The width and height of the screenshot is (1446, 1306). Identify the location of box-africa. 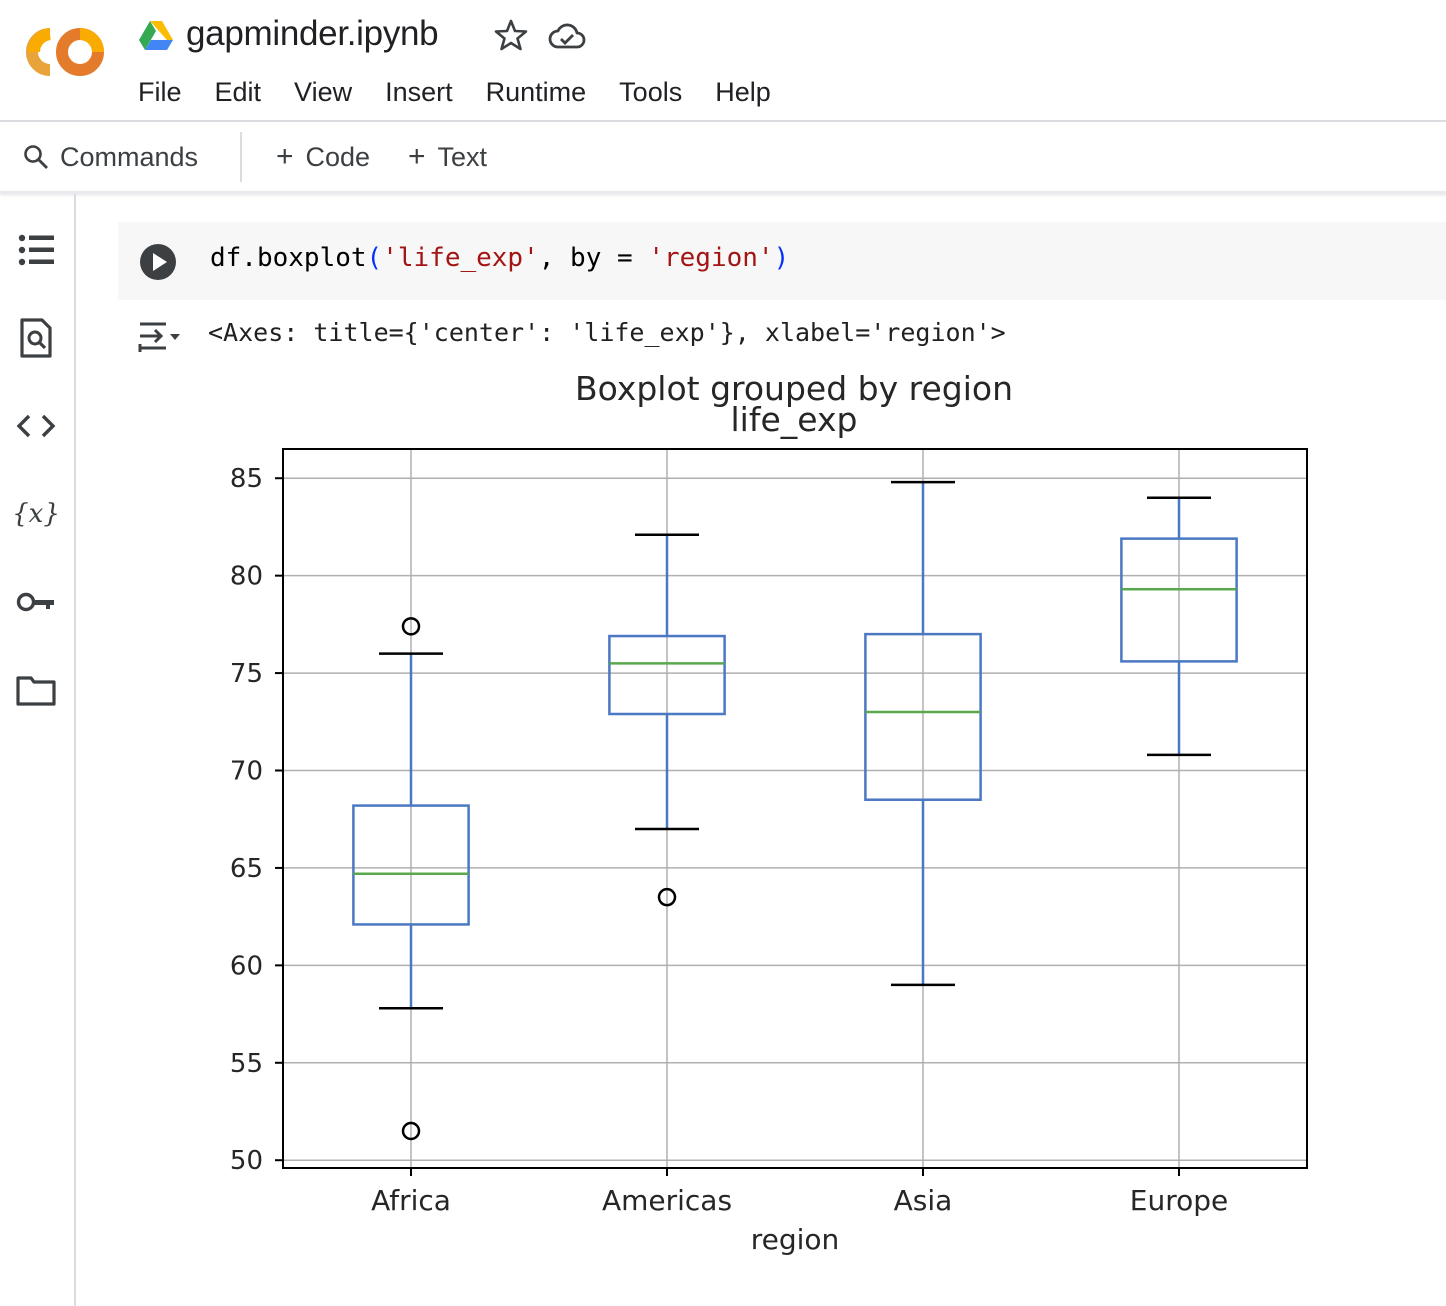
(411, 879).